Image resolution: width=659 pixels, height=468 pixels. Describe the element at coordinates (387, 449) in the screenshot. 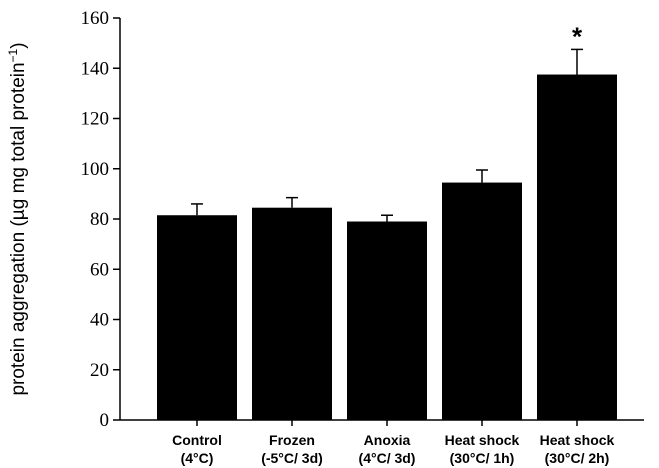

I see `x-category-label: Anoxia (4°C/ 3d)` at that location.